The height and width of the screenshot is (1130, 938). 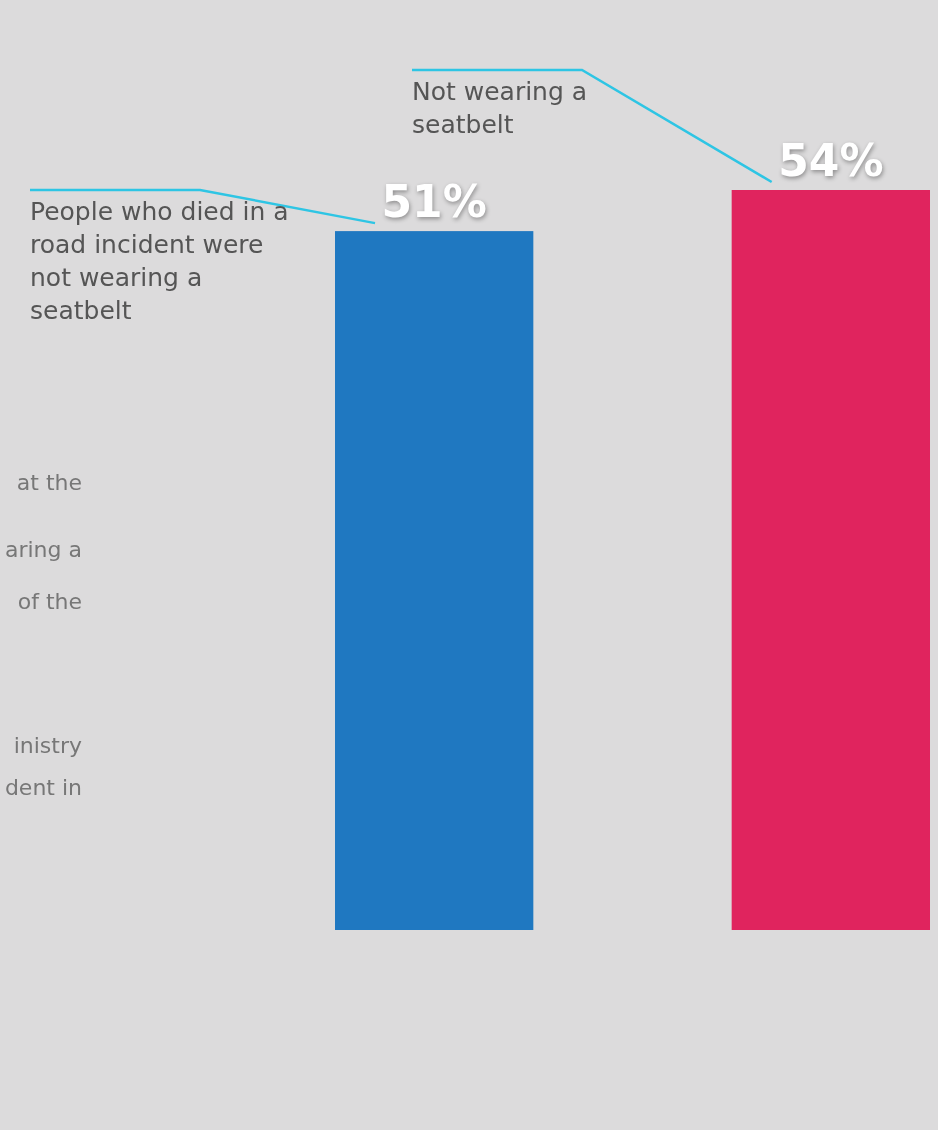 I want to click on text: at the, so click(x=49, y=482).